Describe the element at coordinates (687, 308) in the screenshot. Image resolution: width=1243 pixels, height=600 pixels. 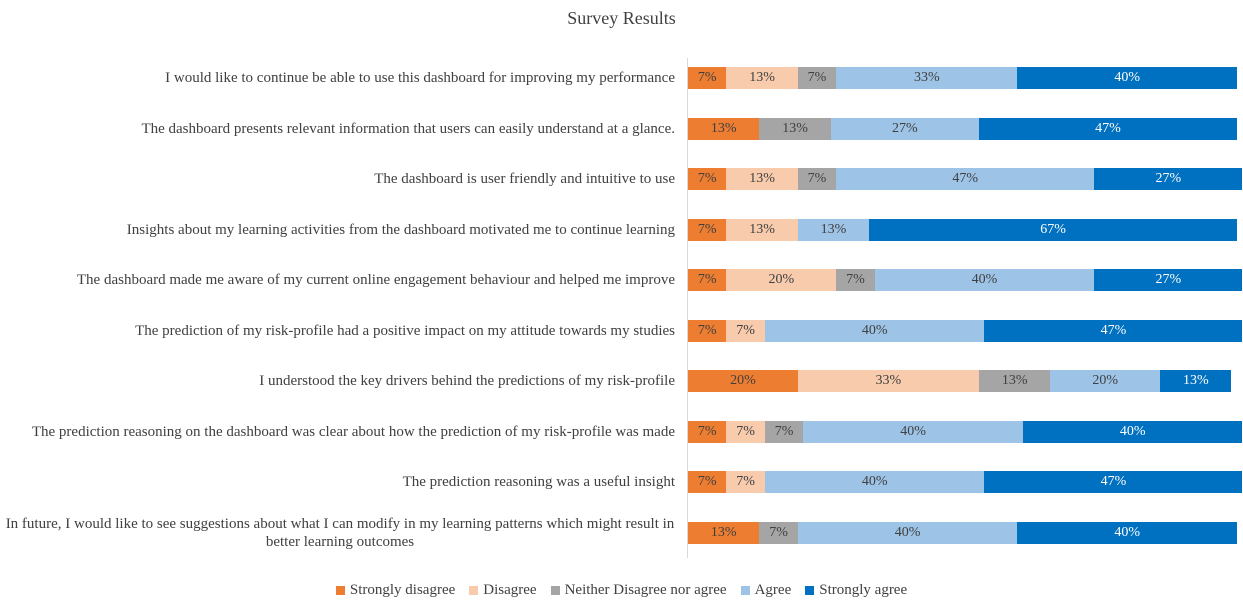
I see `axis-line` at that location.